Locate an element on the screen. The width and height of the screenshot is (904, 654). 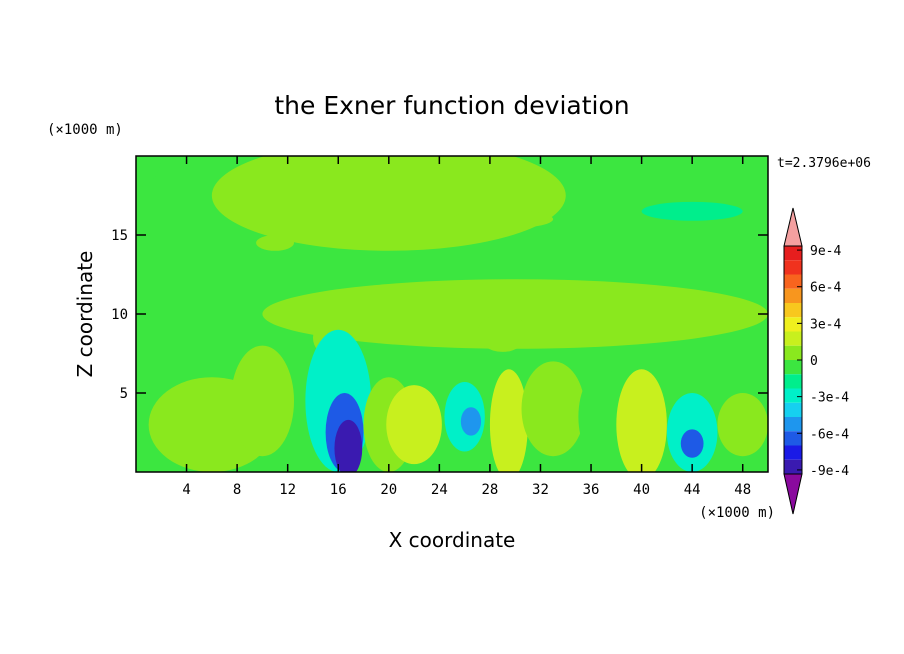
colorbar-overflow-high is located at coordinates (793, 227).